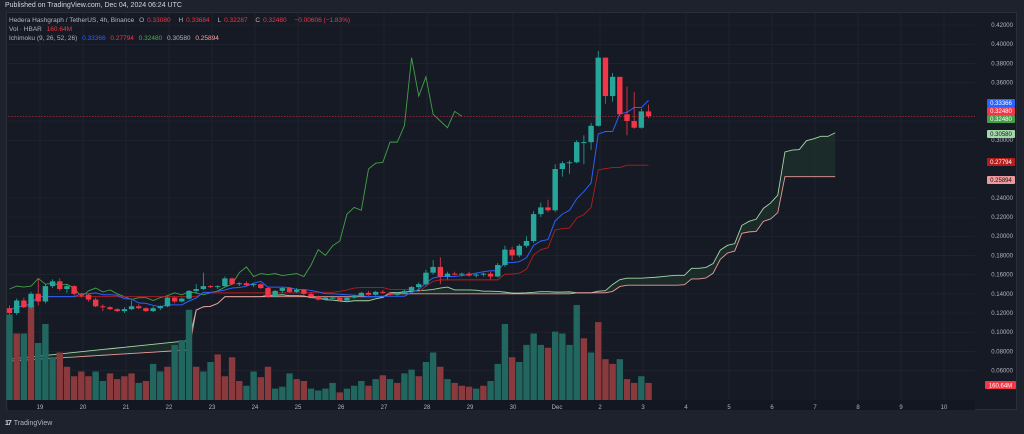  I want to click on span-a-value: 0.30580, so click(179, 38).